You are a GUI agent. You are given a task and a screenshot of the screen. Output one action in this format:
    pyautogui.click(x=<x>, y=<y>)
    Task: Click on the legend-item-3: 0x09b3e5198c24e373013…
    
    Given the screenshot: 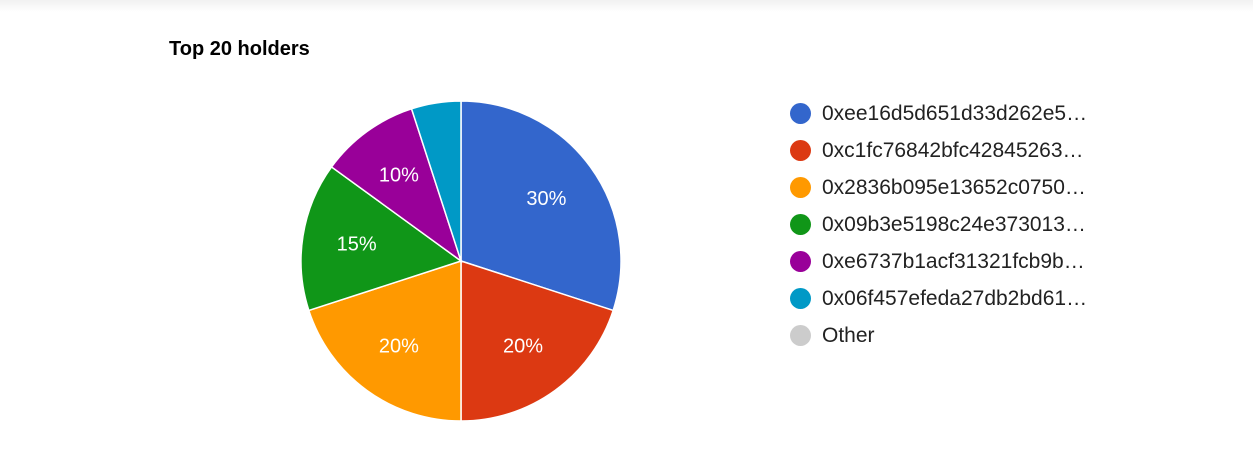 What is the action you would take?
    pyautogui.click(x=955, y=224)
    